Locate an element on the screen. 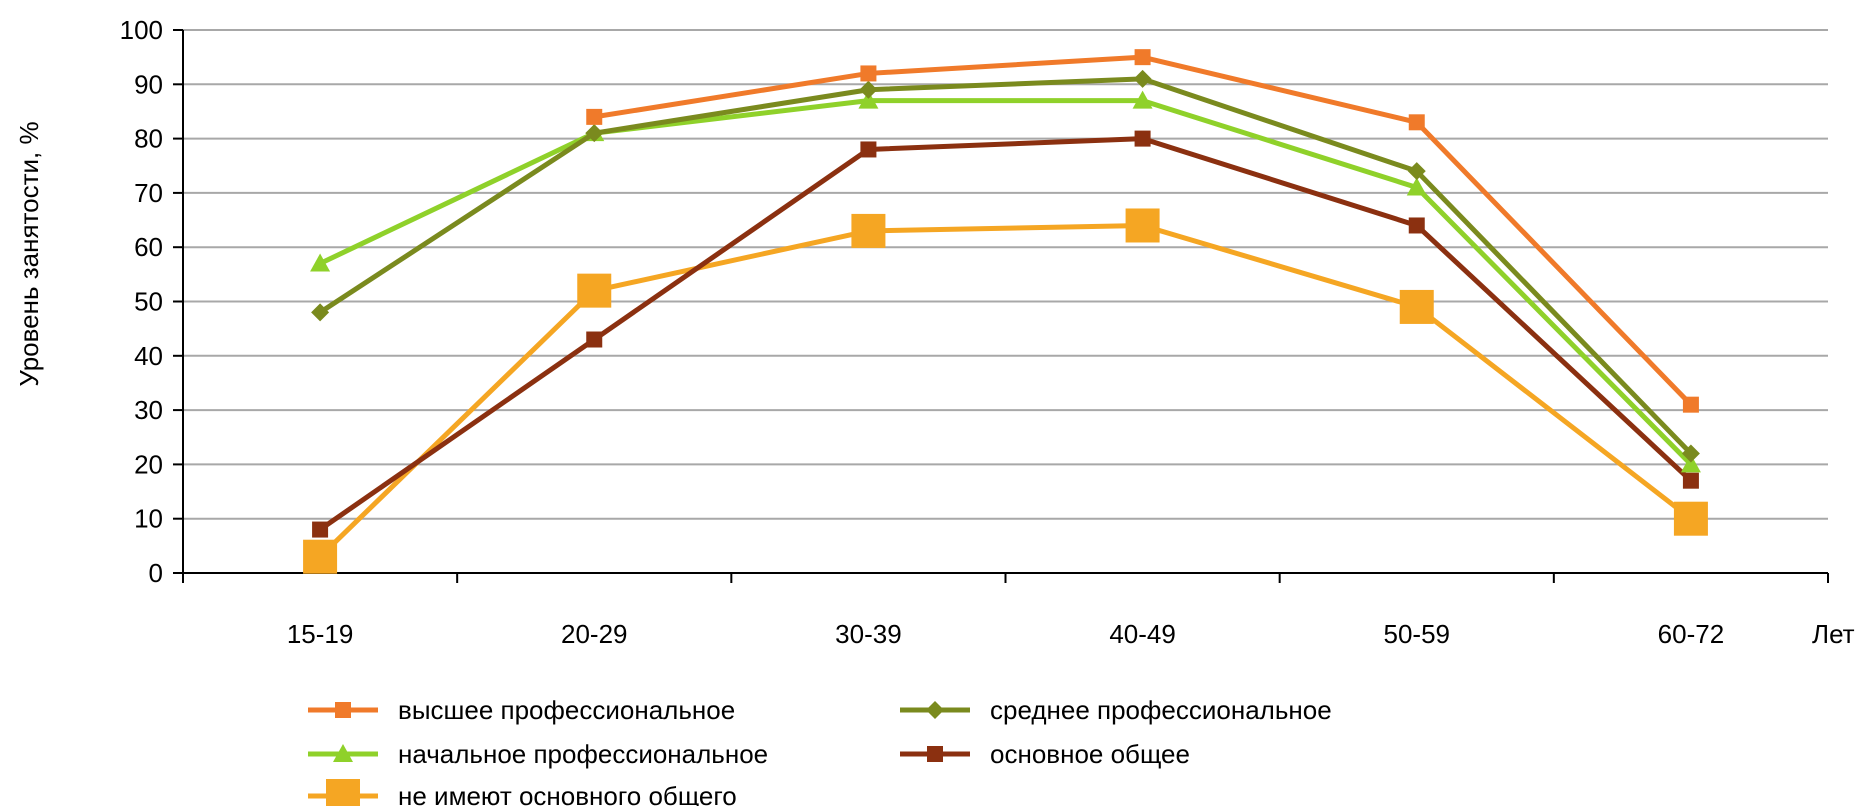 The height and width of the screenshot is (806, 1872). y-tick-label: 20 is located at coordinates (148, 464).